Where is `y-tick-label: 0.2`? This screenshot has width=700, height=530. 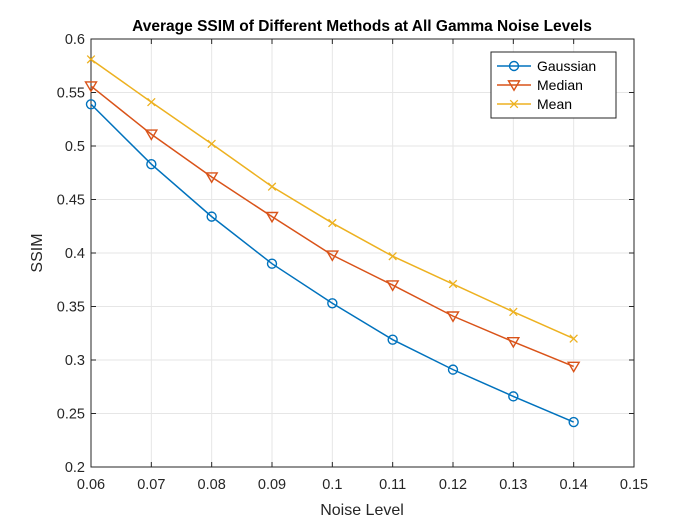
y-tick-label: 0.2 is located at coordinates (75, 468).